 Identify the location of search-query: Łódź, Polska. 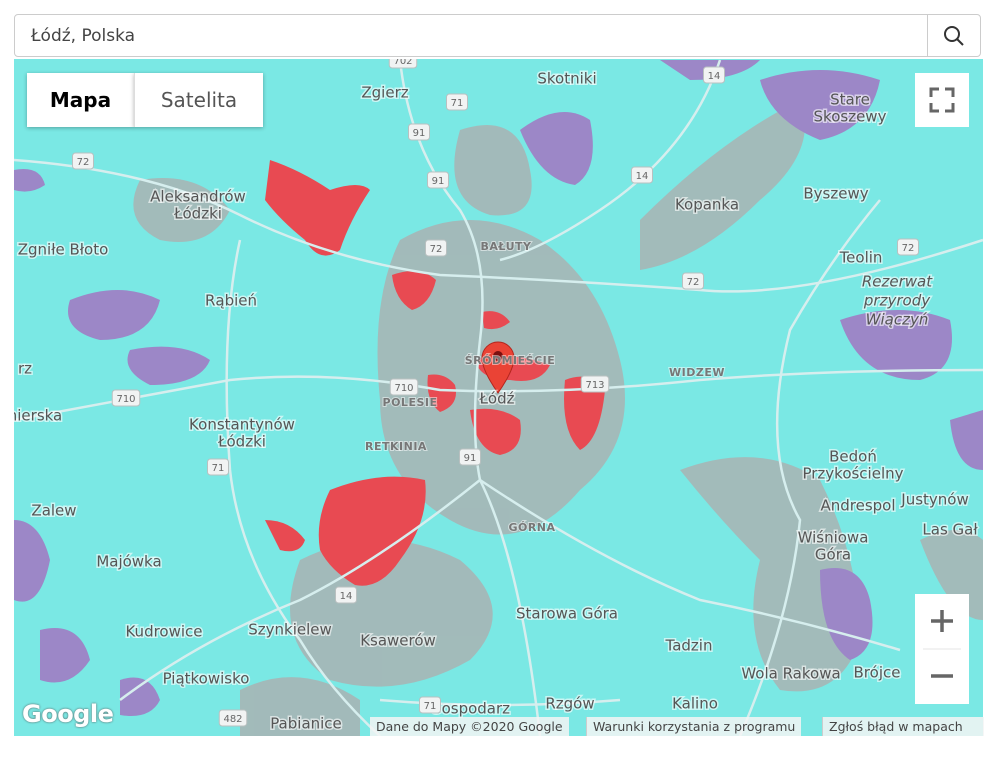
(83, 36).